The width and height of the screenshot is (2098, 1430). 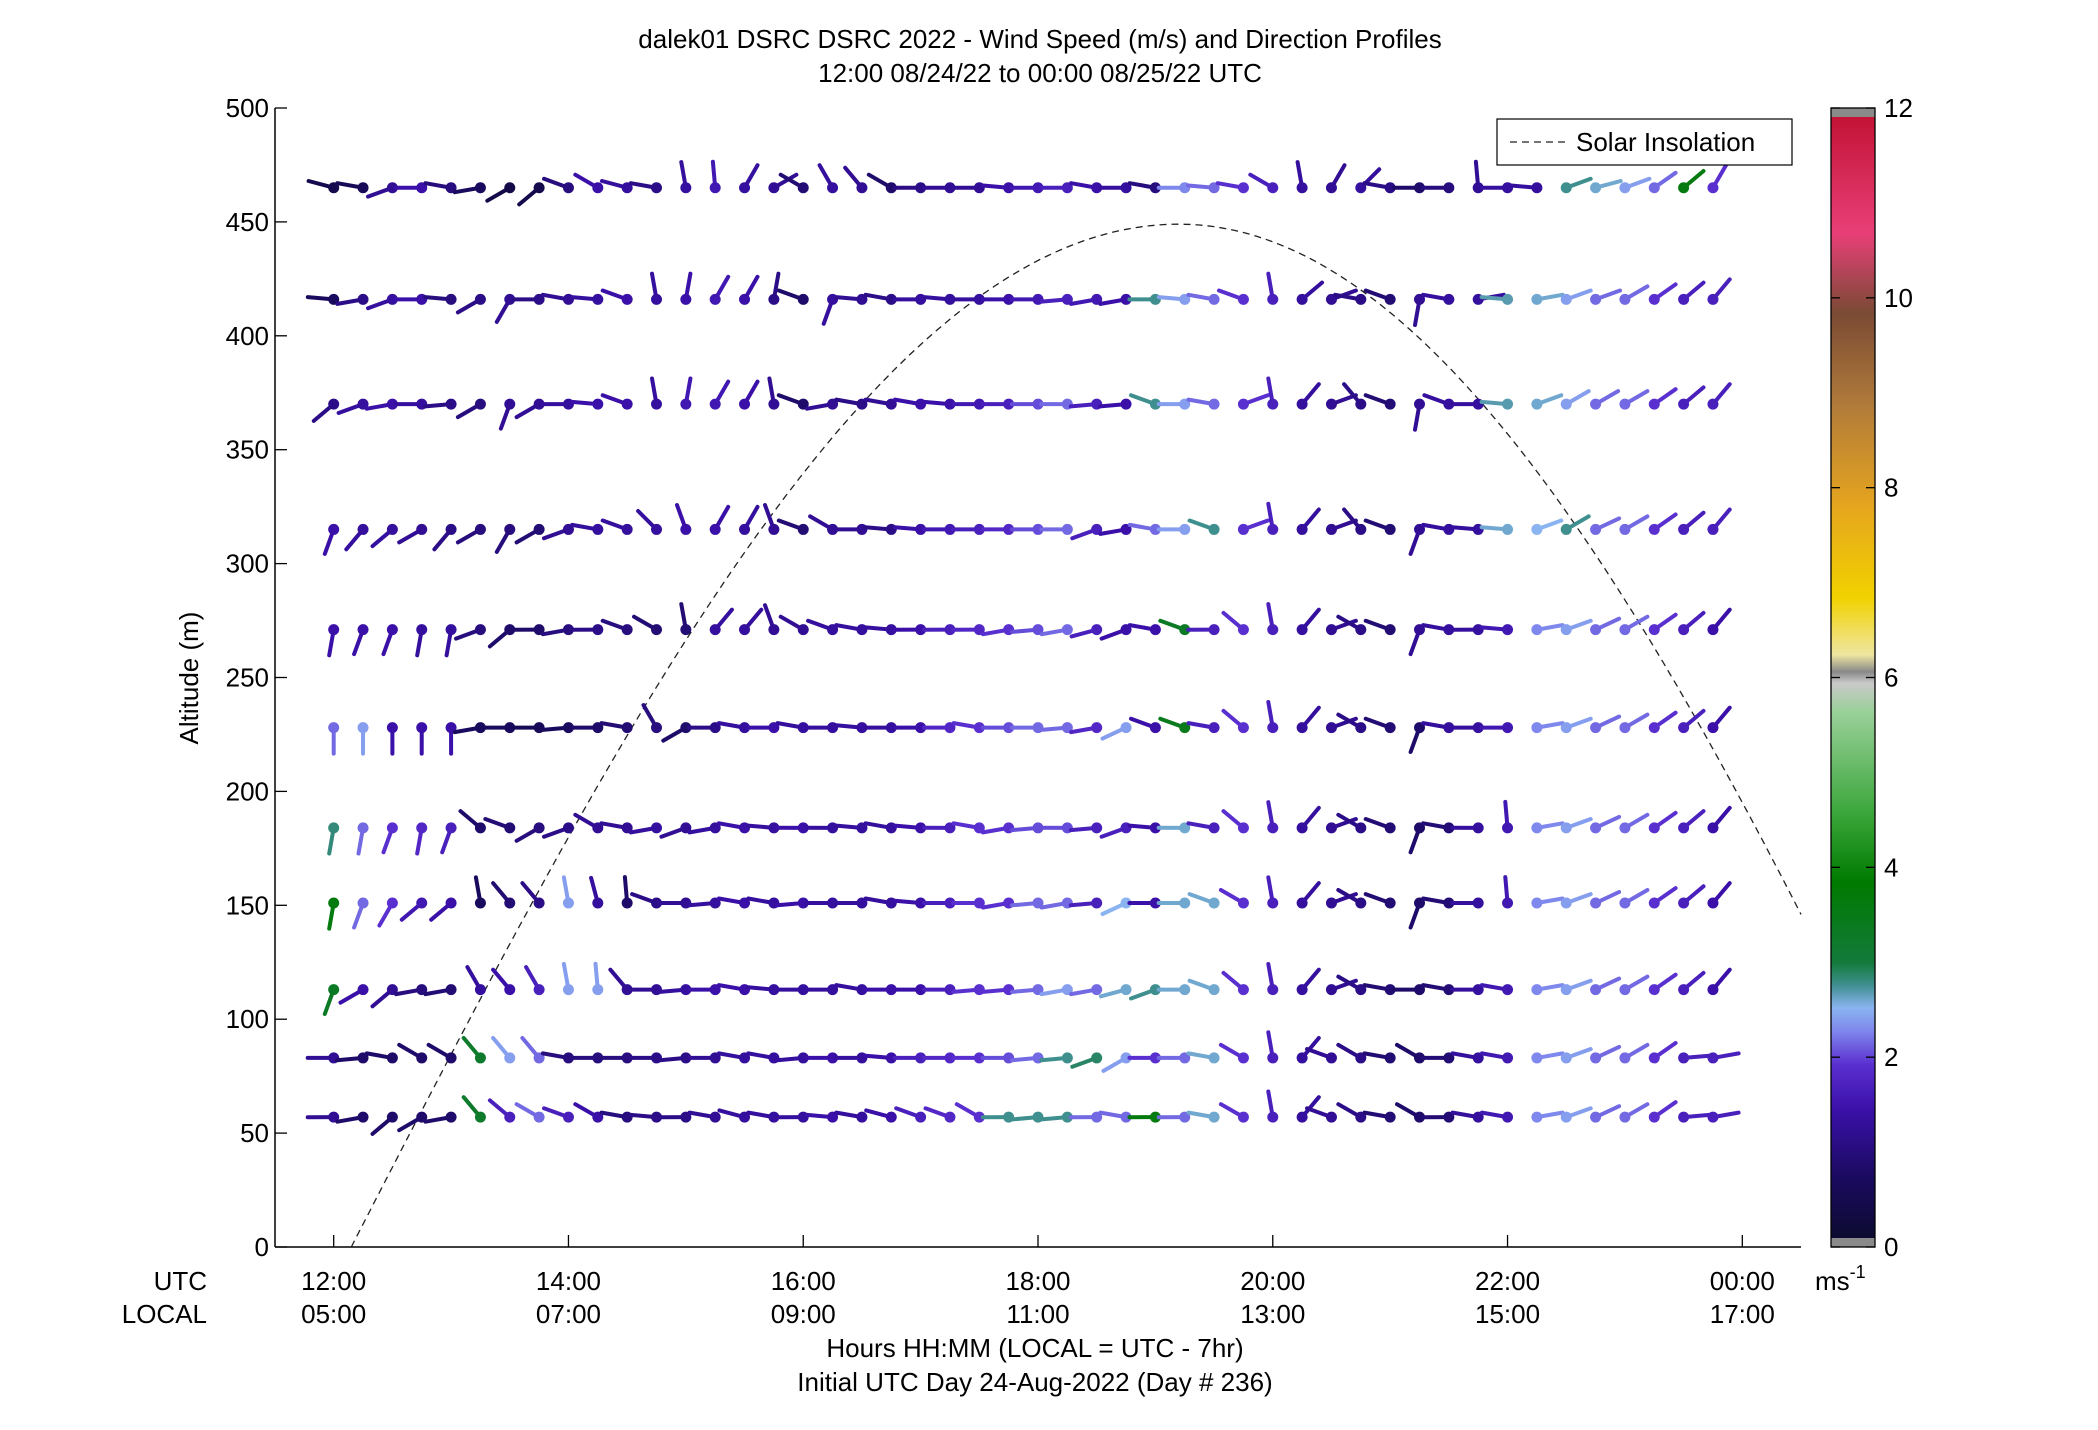 What do you see at coordinates (803, 1281) in the screenshot?
I see `x-tick-label-utc: 16:00` at bounding box center [803, 1281].